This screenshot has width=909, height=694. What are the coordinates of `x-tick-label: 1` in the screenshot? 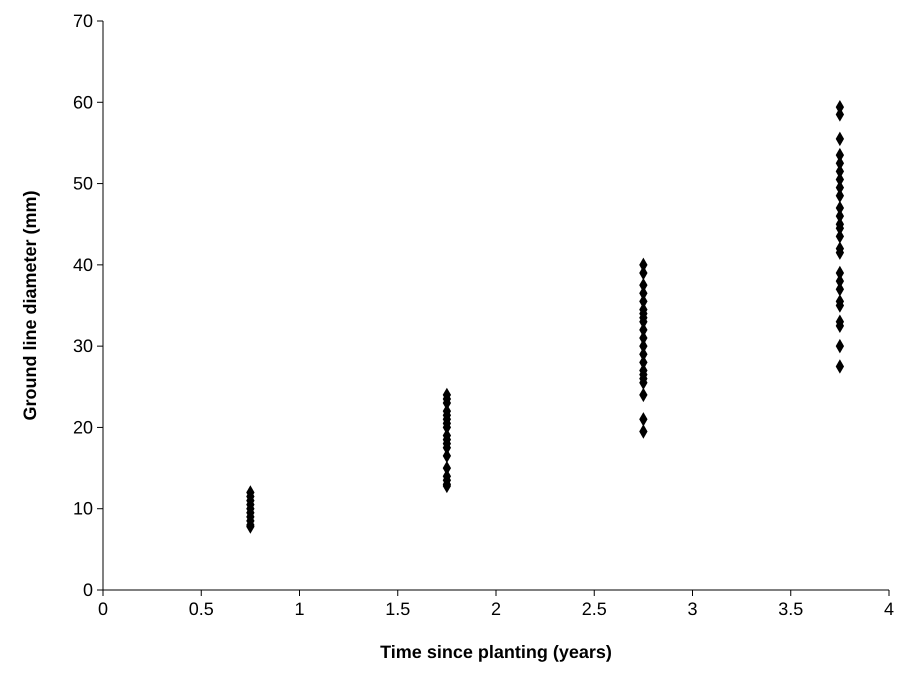 It's located at (299, 609).